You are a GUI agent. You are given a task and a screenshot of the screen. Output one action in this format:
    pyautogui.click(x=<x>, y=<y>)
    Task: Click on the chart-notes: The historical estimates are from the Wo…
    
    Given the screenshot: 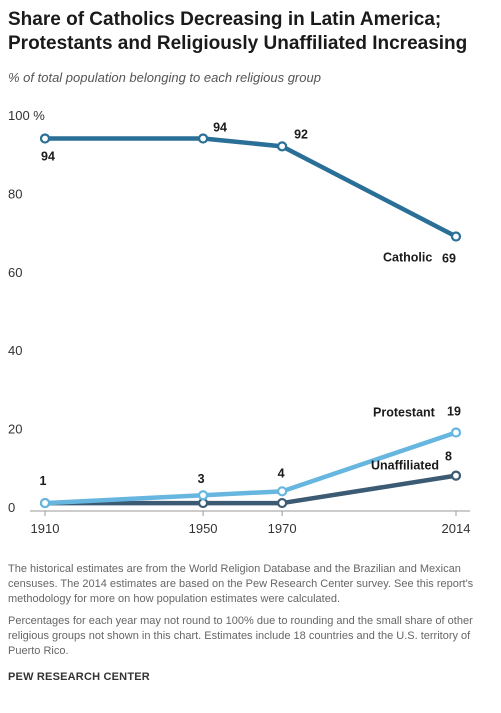 What is the action you would take?
    pyautogui.click(x=252, y=614)
    